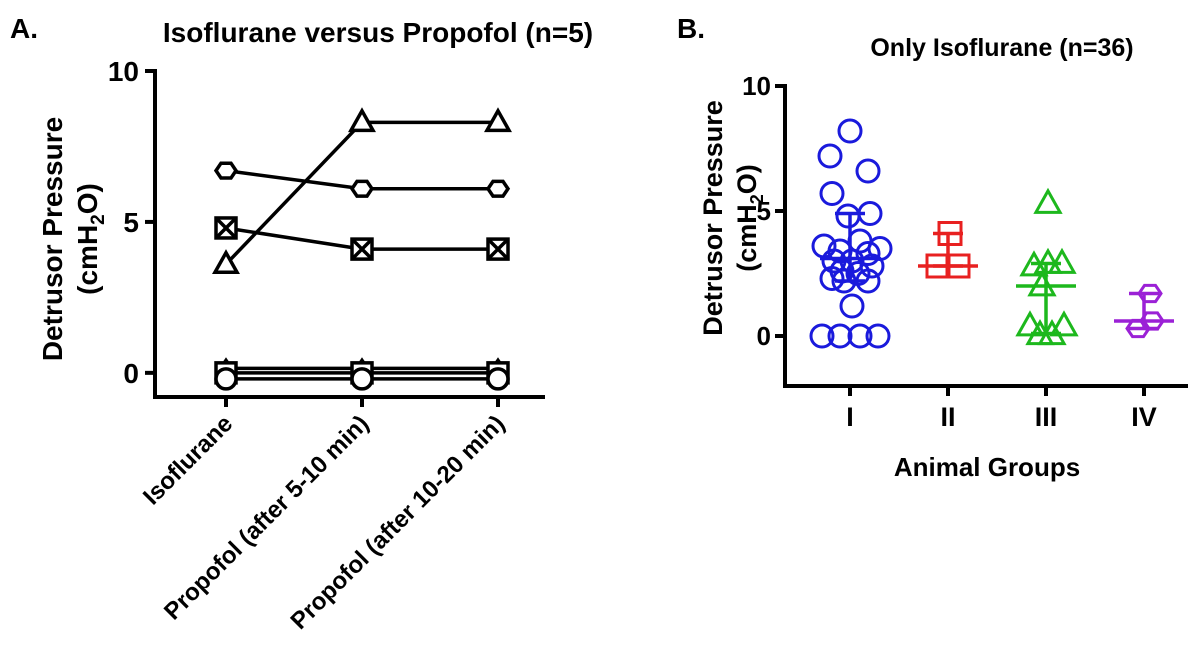  Describe the element at coordinates (1144, 417) in the screenshot. I see `panel-b-x-tick-label: IV` at that location.